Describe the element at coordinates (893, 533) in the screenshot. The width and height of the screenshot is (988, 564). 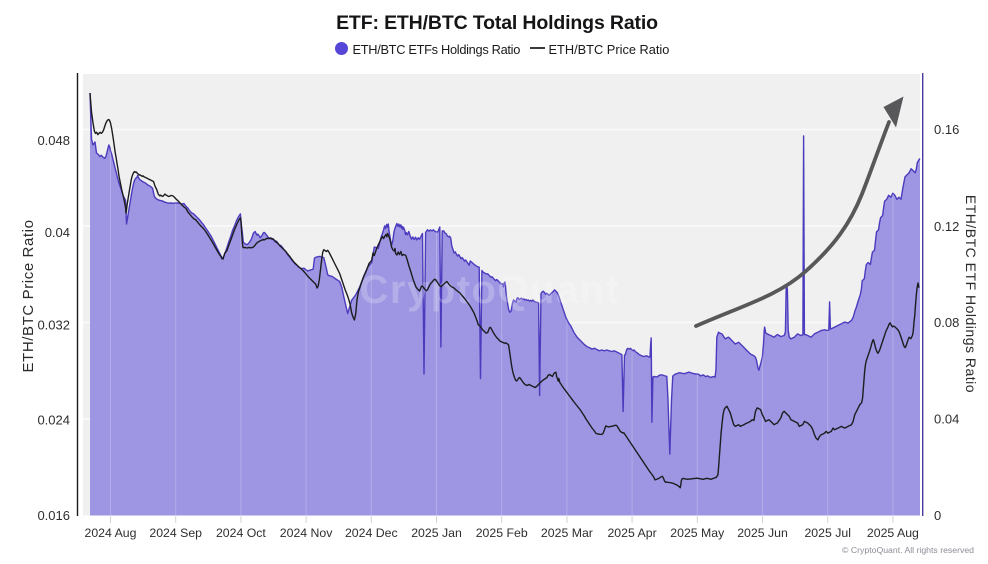
I see `svg-text: 2025 Aug` at that location.